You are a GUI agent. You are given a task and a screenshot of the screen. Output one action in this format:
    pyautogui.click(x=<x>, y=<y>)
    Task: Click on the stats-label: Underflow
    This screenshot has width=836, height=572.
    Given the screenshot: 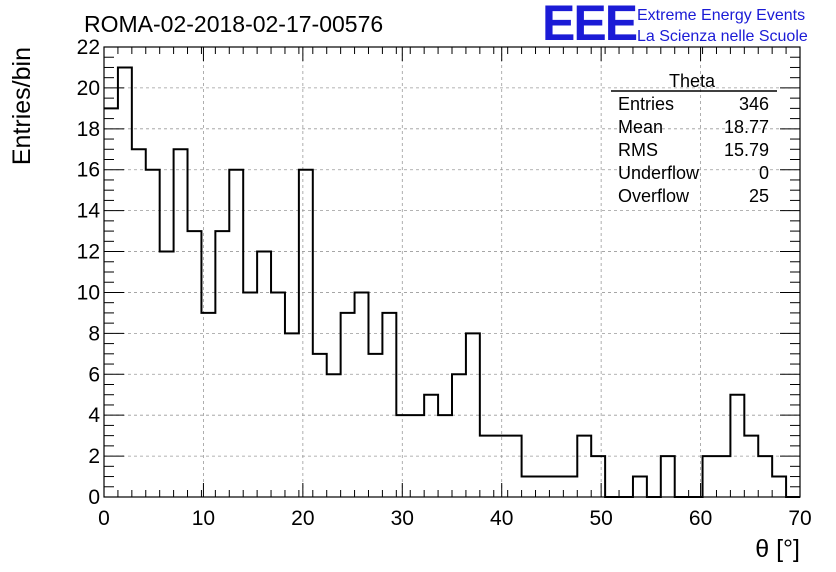 What is the action you would take?
    pyautogui.click(x=659, y=173)
    